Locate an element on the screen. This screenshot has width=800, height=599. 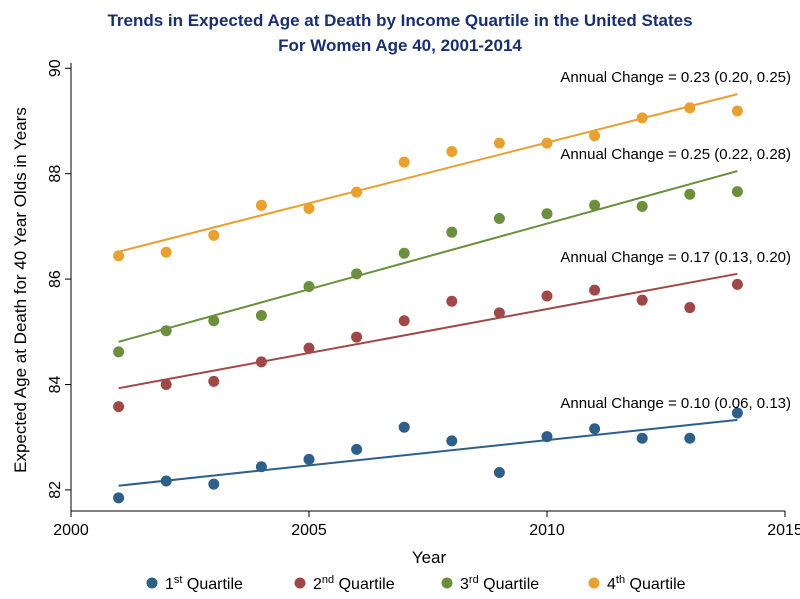
annotation-q1: Annual Change = 0.10 (0.06, 0.13) is located at coordinates (675, 403).